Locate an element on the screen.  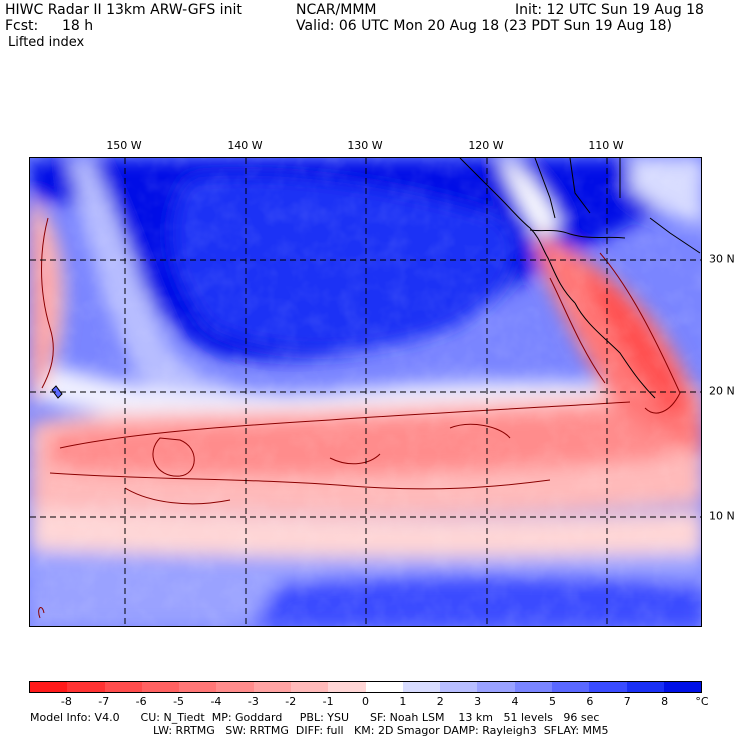
colorbar-tick-label: -3 is located at coordinates (253, 701).